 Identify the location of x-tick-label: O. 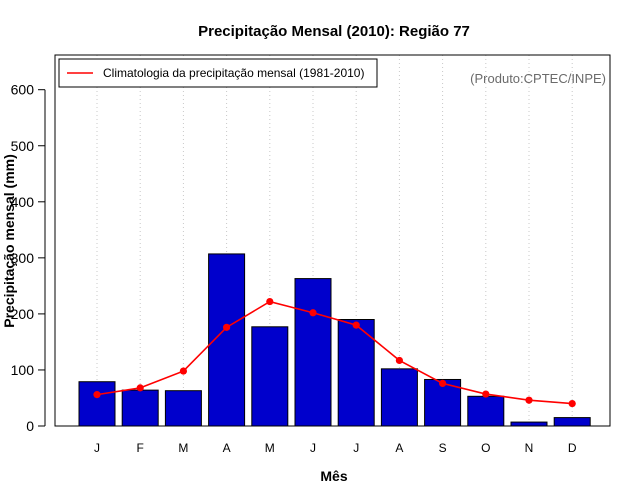
(485, 448).